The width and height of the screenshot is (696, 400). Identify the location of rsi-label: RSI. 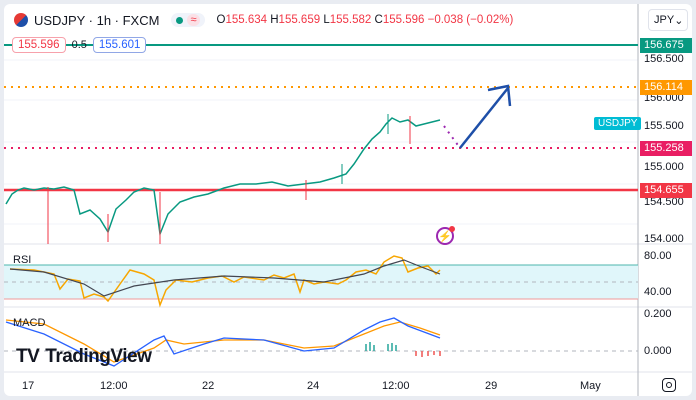
(22, 260).